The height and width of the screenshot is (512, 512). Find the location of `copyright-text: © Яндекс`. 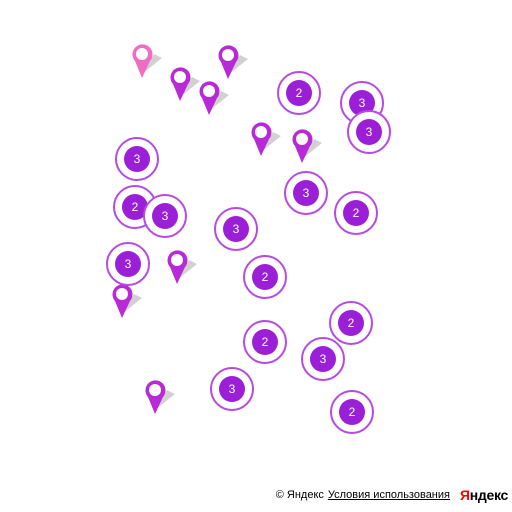

copyright-text: © Яндекс is located at coordinates (299, 495).